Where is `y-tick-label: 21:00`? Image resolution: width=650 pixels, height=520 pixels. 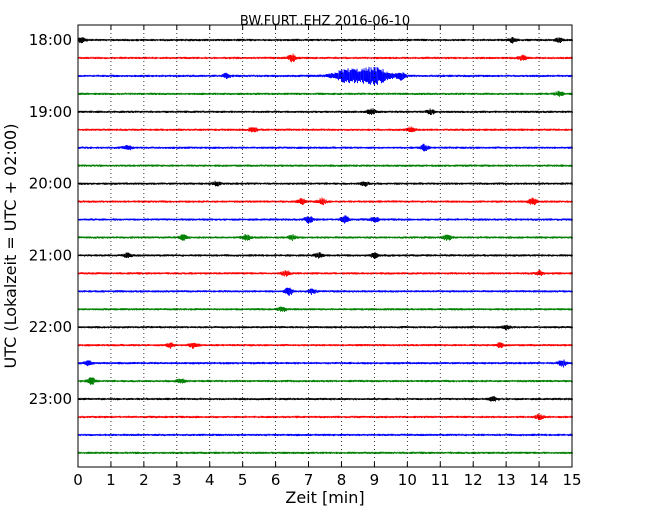 y-tick-label: 21:00 is located at coordinates (50, 255).